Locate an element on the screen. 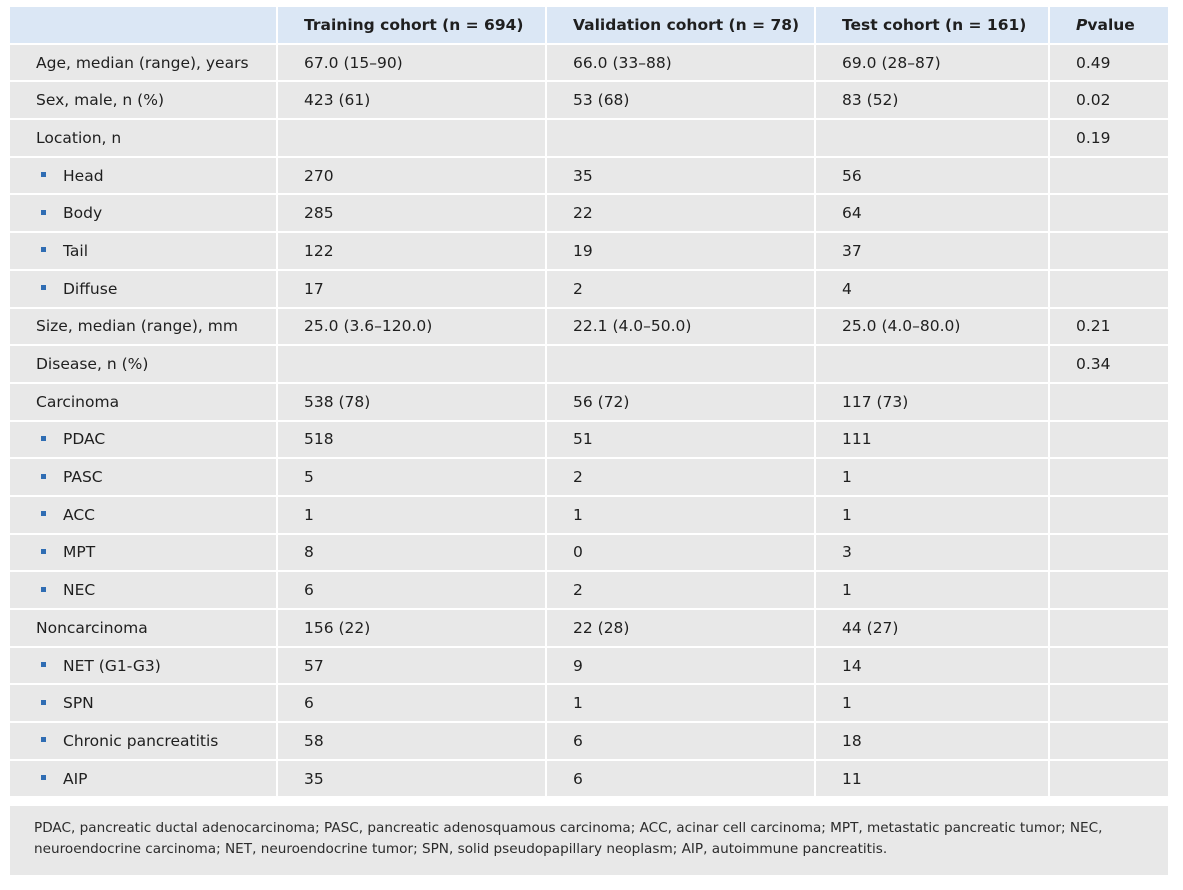 This screenshot has width=1183, height=890. value-word: value is located at coordinates (1111, 24).